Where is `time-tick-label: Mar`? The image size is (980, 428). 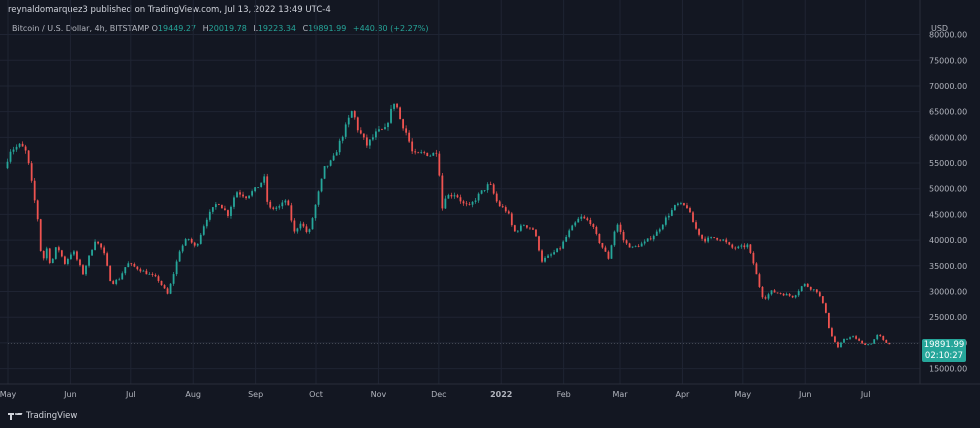 time-tick-label: Mar is located at coordinates (620, 394).